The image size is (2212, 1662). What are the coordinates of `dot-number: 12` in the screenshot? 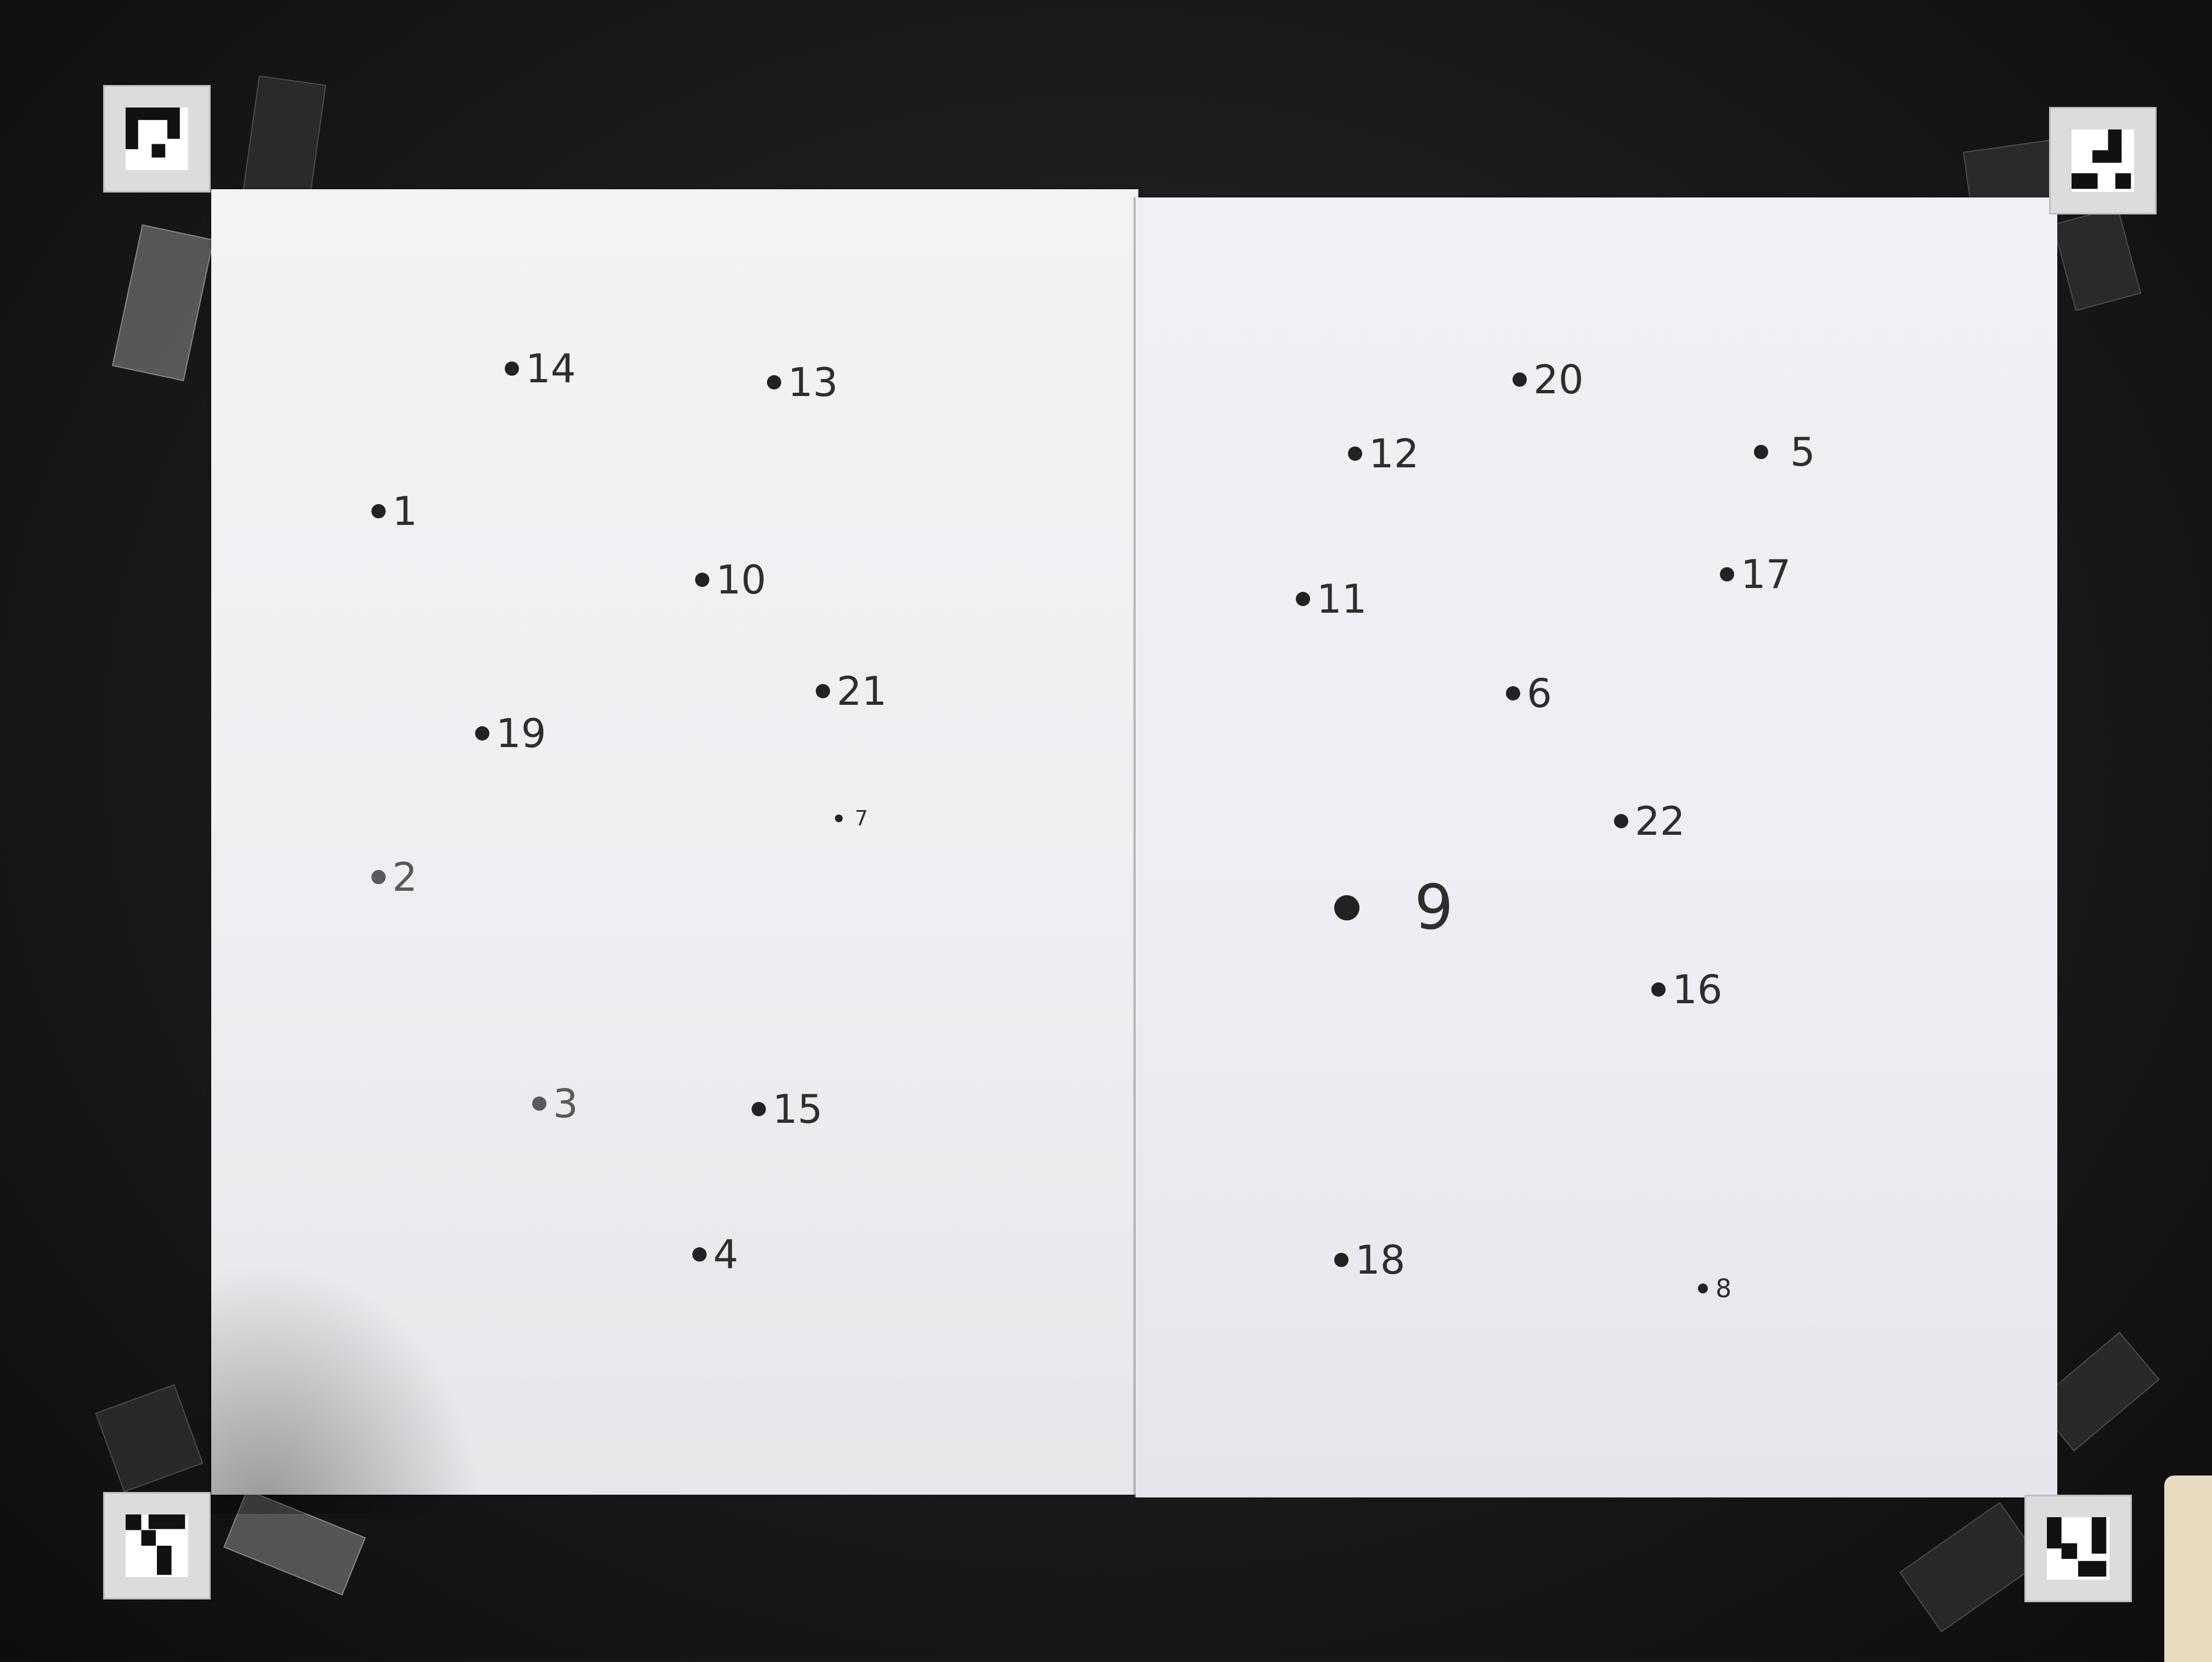 It's located at (1394, 454).